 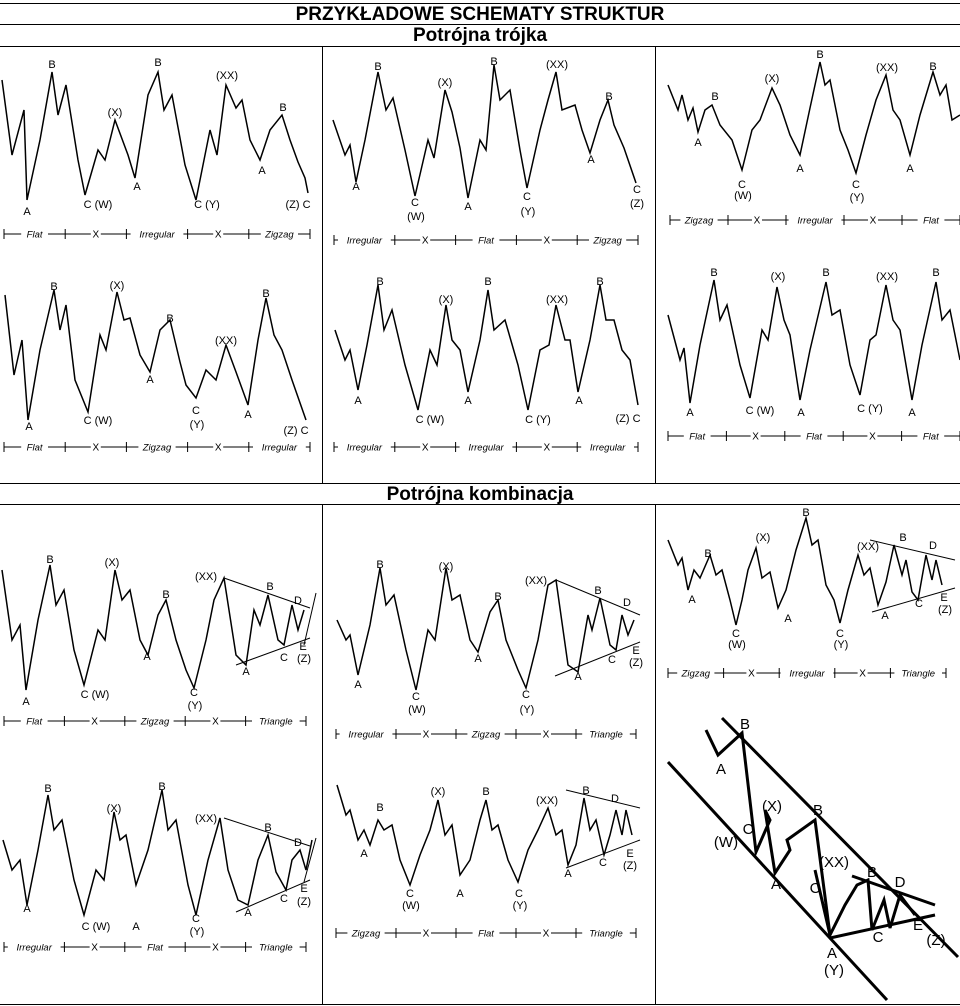 I want to click on structure-legend: Flat X Zigzag X Triangle, so click(x=155, y=721).